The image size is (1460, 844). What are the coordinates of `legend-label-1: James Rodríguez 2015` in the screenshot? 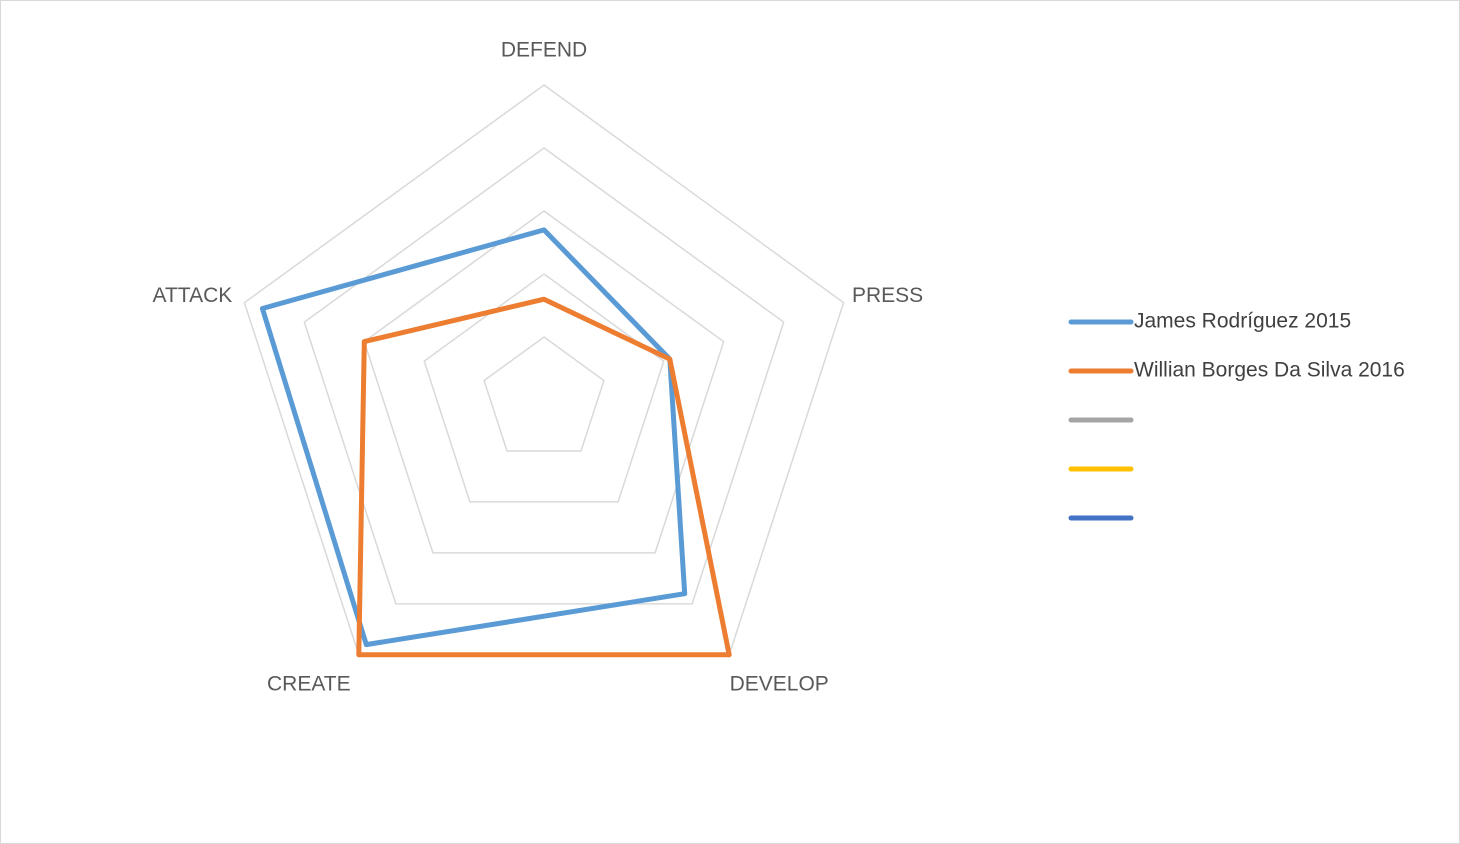 It's located at (1242, 321).